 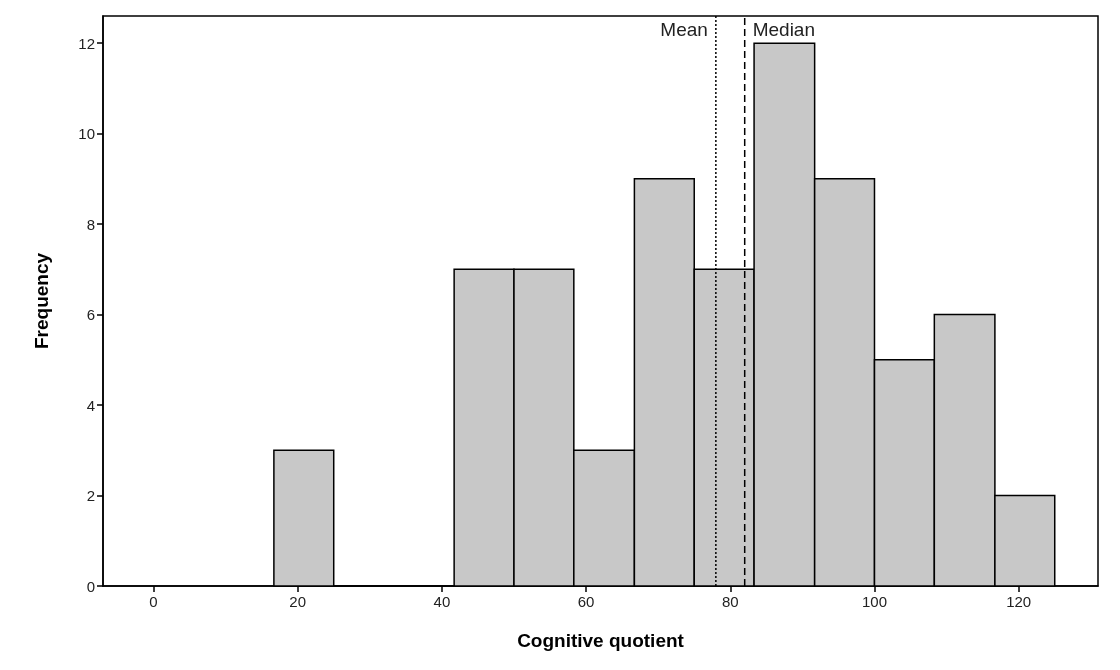 What do you see at coordinates (90, 315) in the screenshot?
I see `y-tick-label: 6` at bounding box center [90, 315].